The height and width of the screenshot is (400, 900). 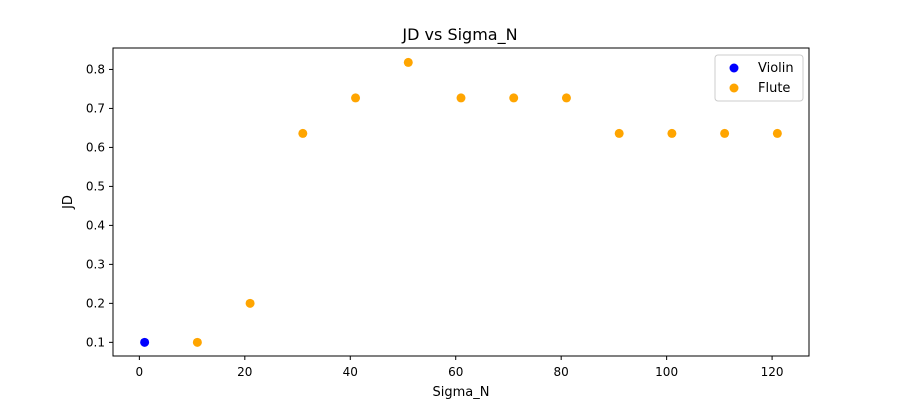 What do you see at coordinates (95, 147) in the screenshot?
I see `y-tick-label: 0.6` at bounding box center [95, 147].